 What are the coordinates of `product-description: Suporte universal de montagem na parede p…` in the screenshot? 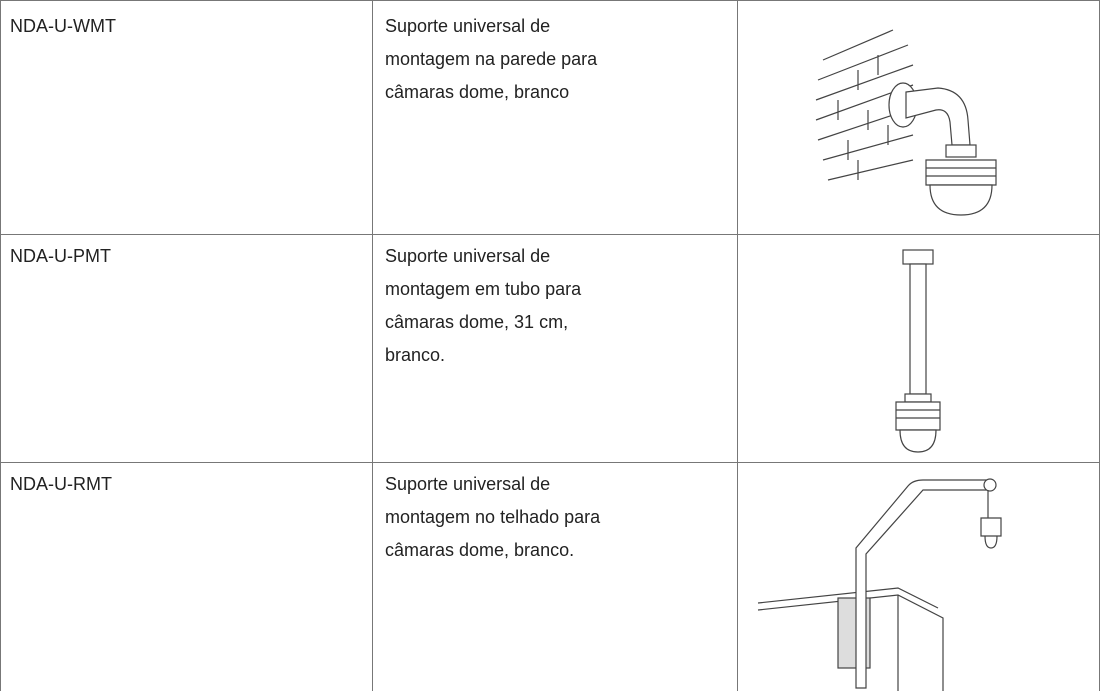 It's located at (491, 59).